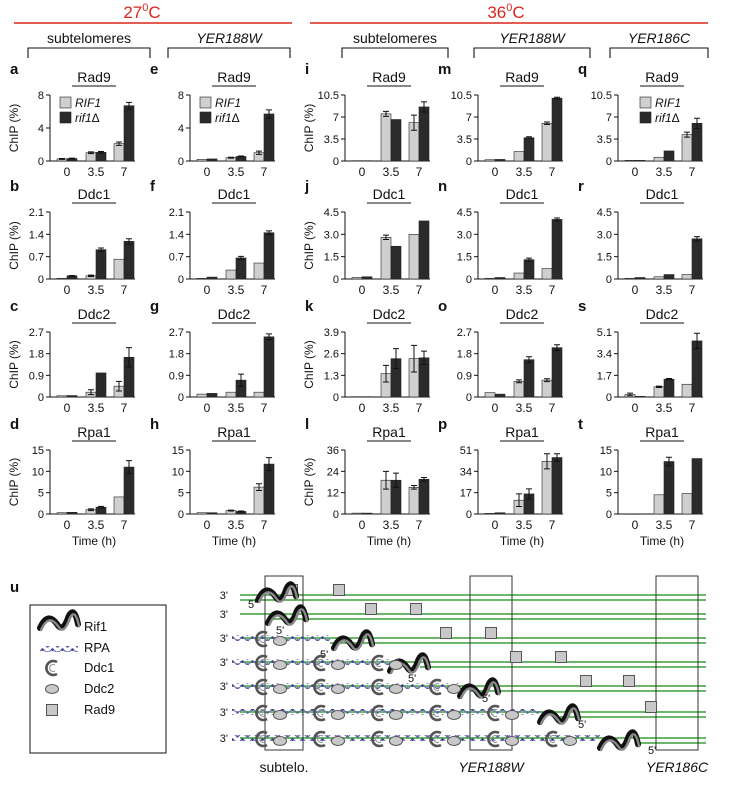 This screenshot has height=800, width=729. Describe the element at coordinates (65, 102) in the screenshot. I see `legend-swatch-wt` at that location.